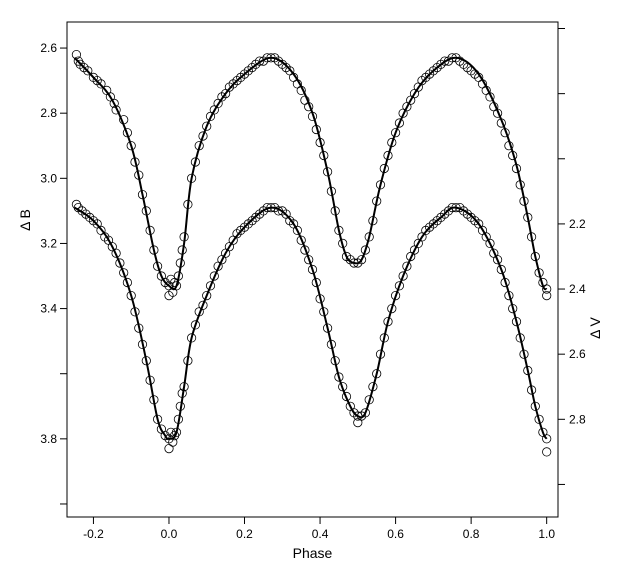 This screenshot has width=625, height=576. What do you see at coordinates (48, 243) in the screenshot?
I see `y-left-tick-label: 3.2` at bounding box center [48, 243].